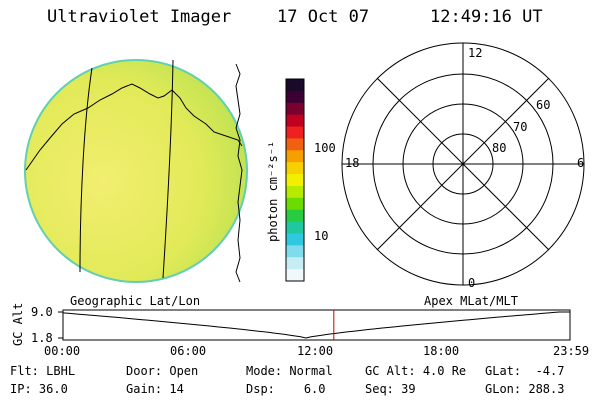 The height and width of the screenshot is (400, 600). I want to click on status-mode: Mode: Normal, so click(289, 371).